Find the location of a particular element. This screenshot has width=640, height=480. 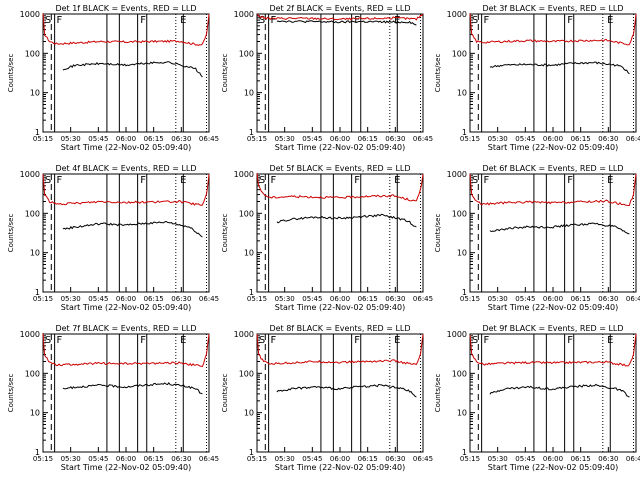

panel-title: Det 2f BLACK = Events, RED = LLD is located at coordinates (339, 8).